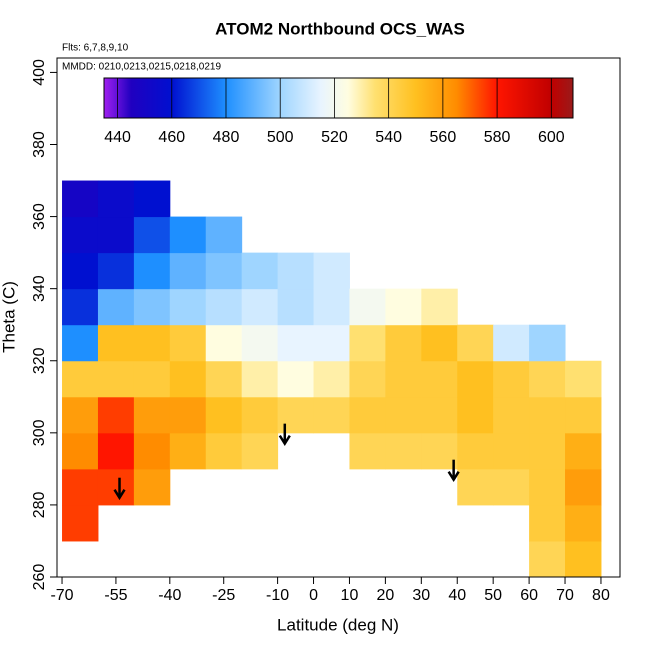 Image resolution: width=650 pixels, height=650 pixels. Describe the element at coordinates (39, 360) in the screenshot. I see `y-tick-label: 320` at that location.